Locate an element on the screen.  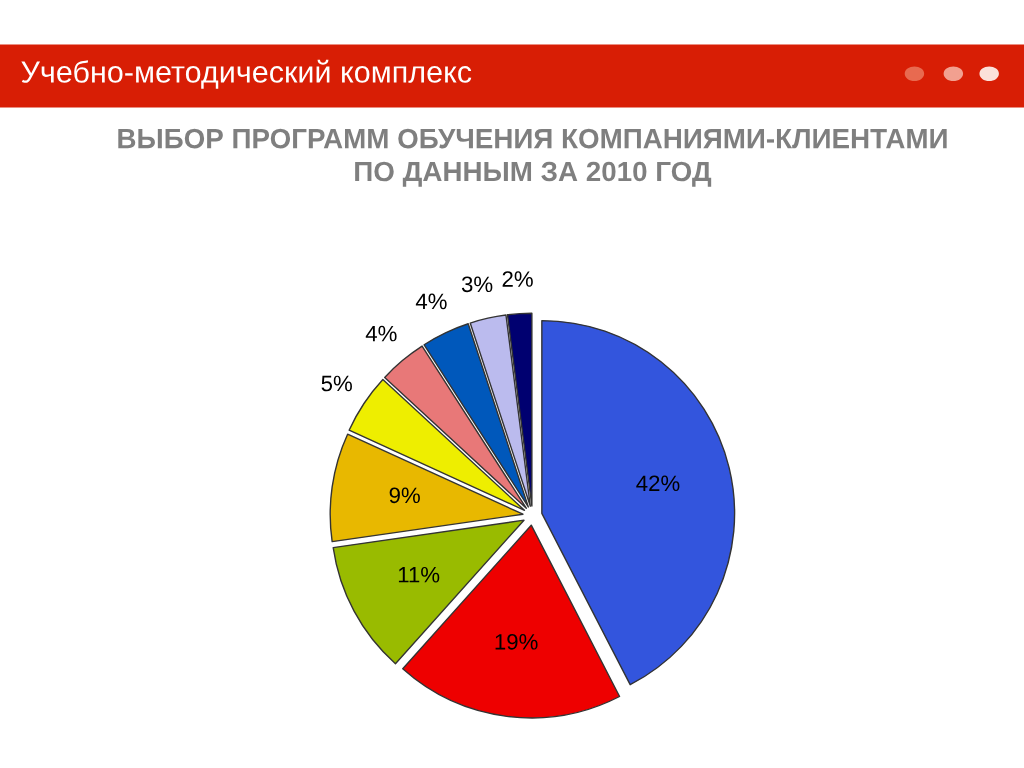
text: Учебно-методический комплекс is located at coordinates (246, 74).